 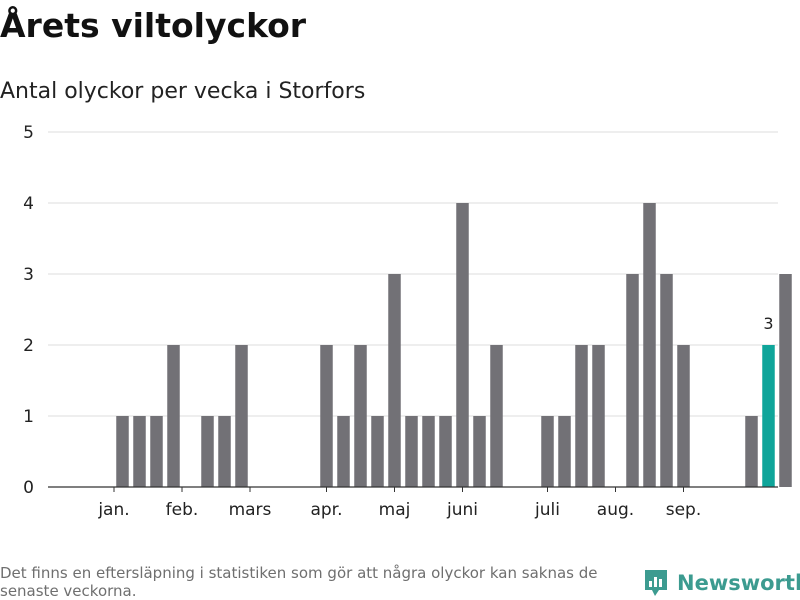 What do you see at coordinates (462, 510) in the screenshot?
I see `x-tick-label: juni` at bounding box center [462, 510].